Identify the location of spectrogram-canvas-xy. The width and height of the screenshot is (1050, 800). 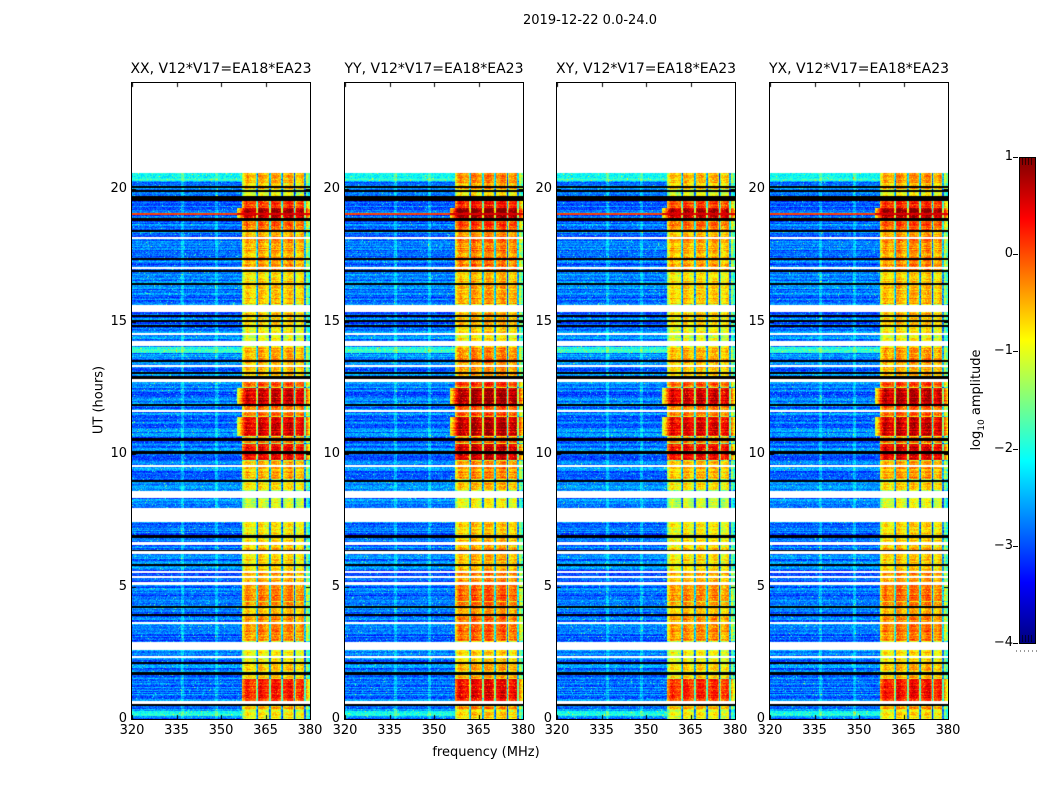
(646, 401).